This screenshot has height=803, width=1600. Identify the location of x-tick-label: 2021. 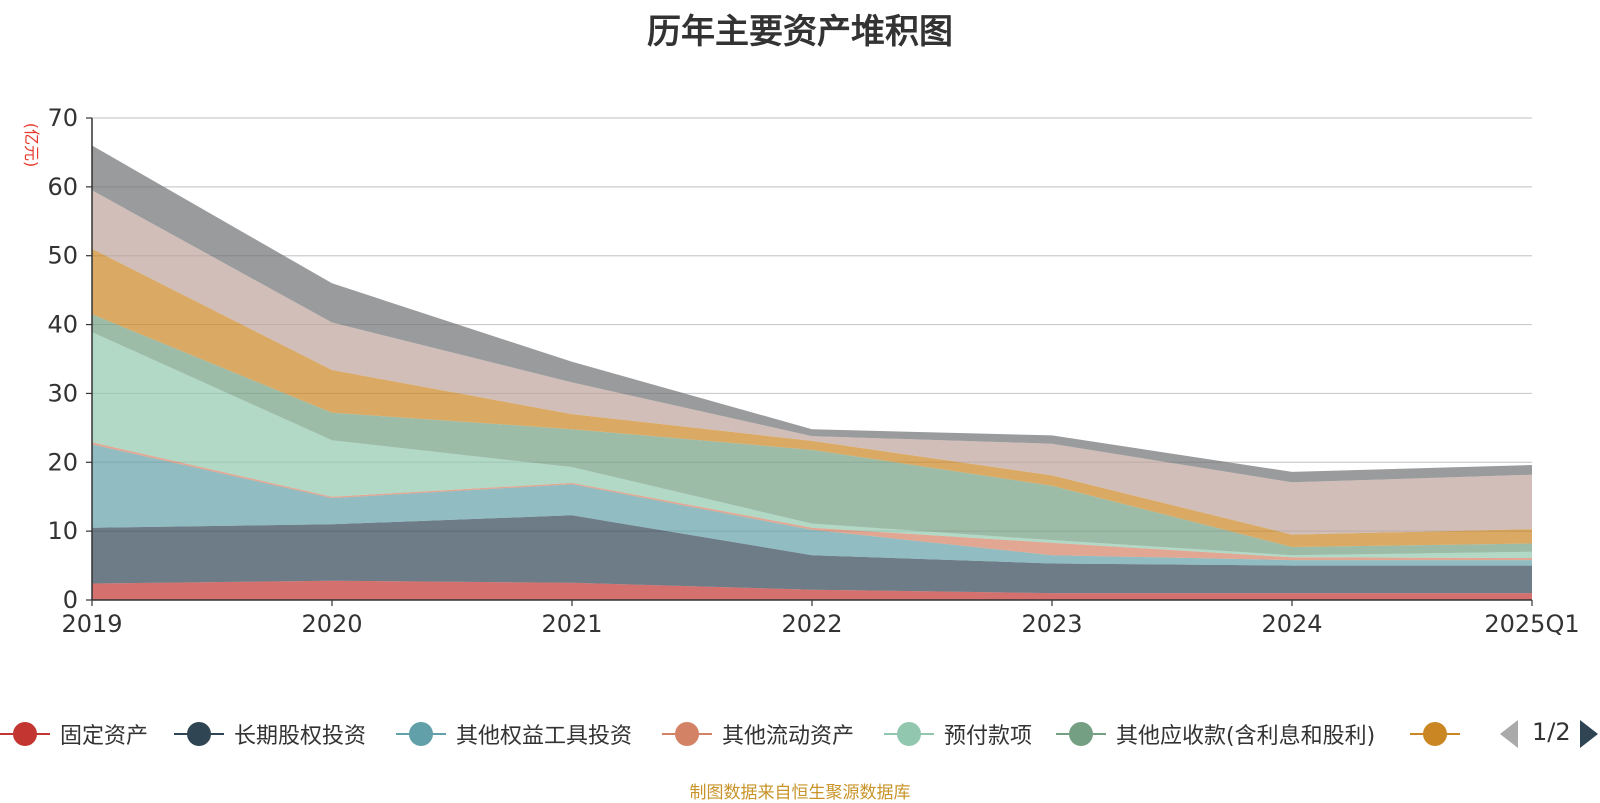
(571, 624).